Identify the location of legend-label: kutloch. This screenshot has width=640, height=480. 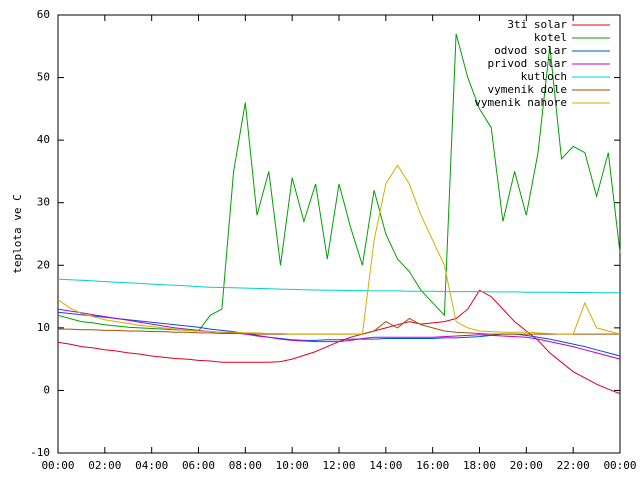
(544, 76).